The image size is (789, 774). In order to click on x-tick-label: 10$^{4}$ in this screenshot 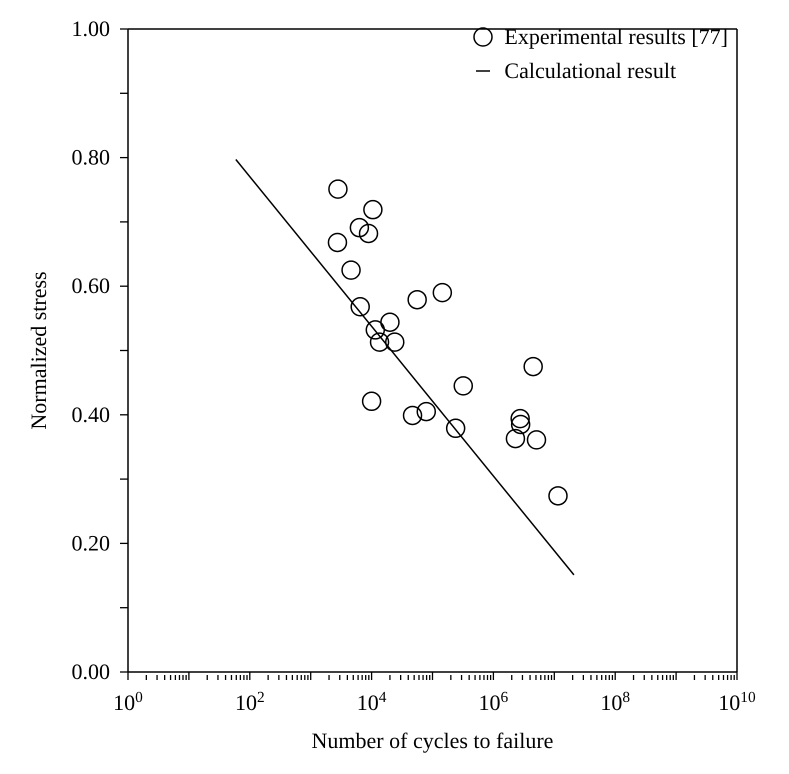, I will do `click(371, 701)`.